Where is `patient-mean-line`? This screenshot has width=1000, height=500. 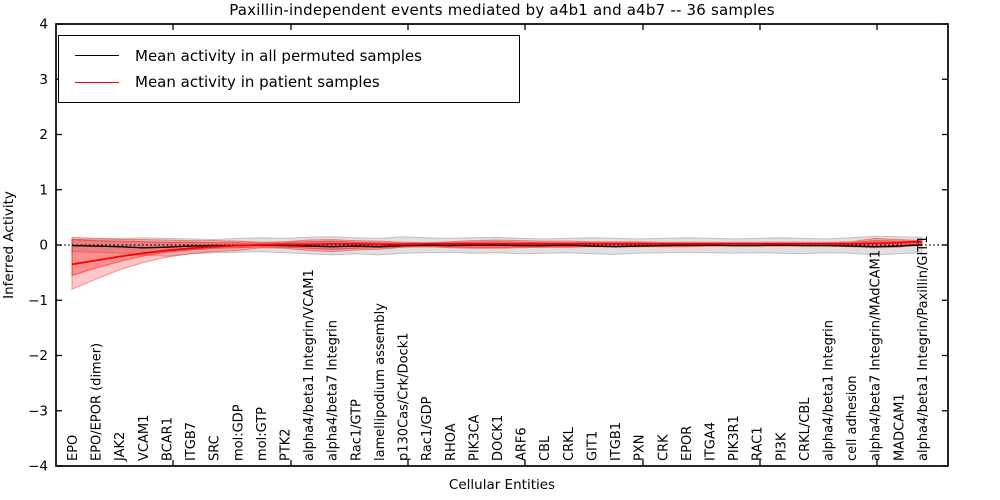 patient-mean-line is located at coordinates (497, 253).